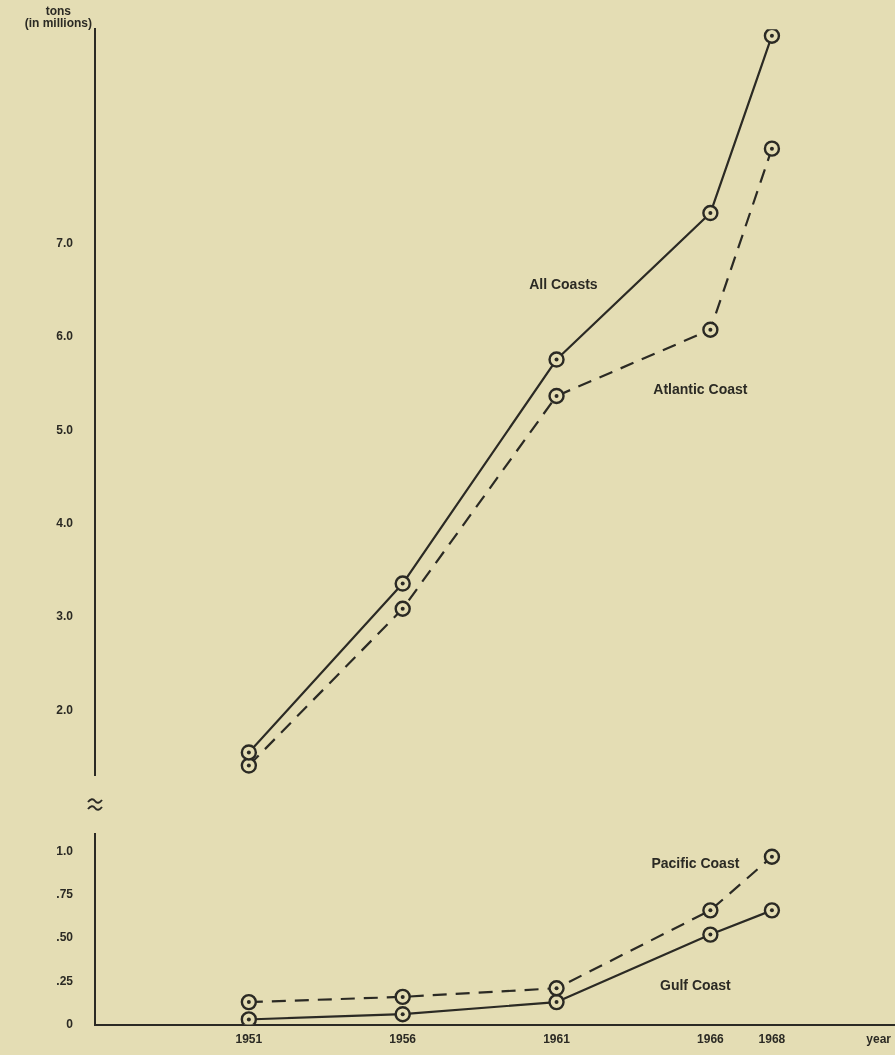  Describe the element at coordinates (711, 1039) in the screenshot. I see `x-tick-label: 1966` at that location.